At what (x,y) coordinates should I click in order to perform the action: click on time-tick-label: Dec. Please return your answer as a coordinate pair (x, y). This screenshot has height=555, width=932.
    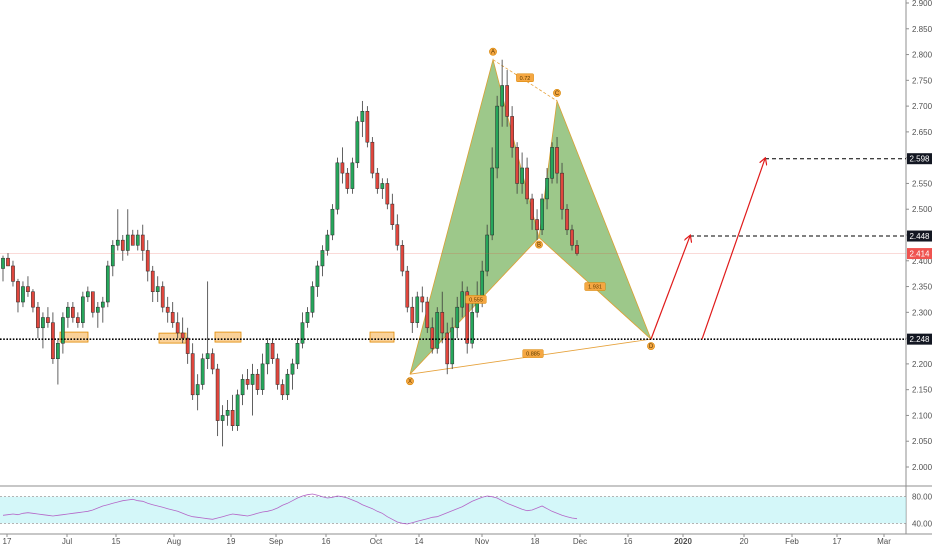
    Looking at the image, I should click on (580, 541).